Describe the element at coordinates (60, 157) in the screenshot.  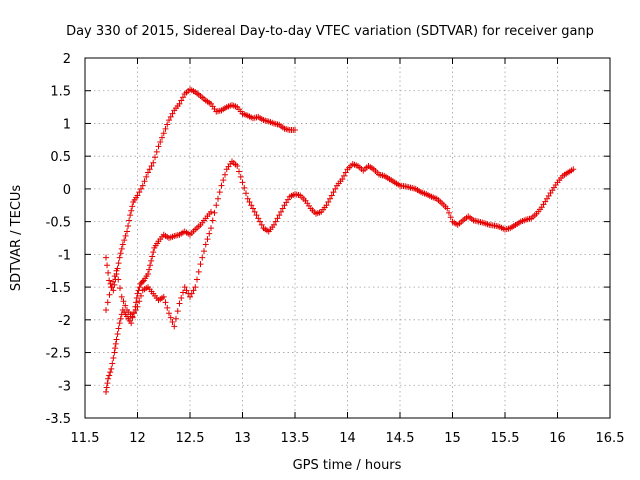
I see `y-tick-label: 0.5` at that location.